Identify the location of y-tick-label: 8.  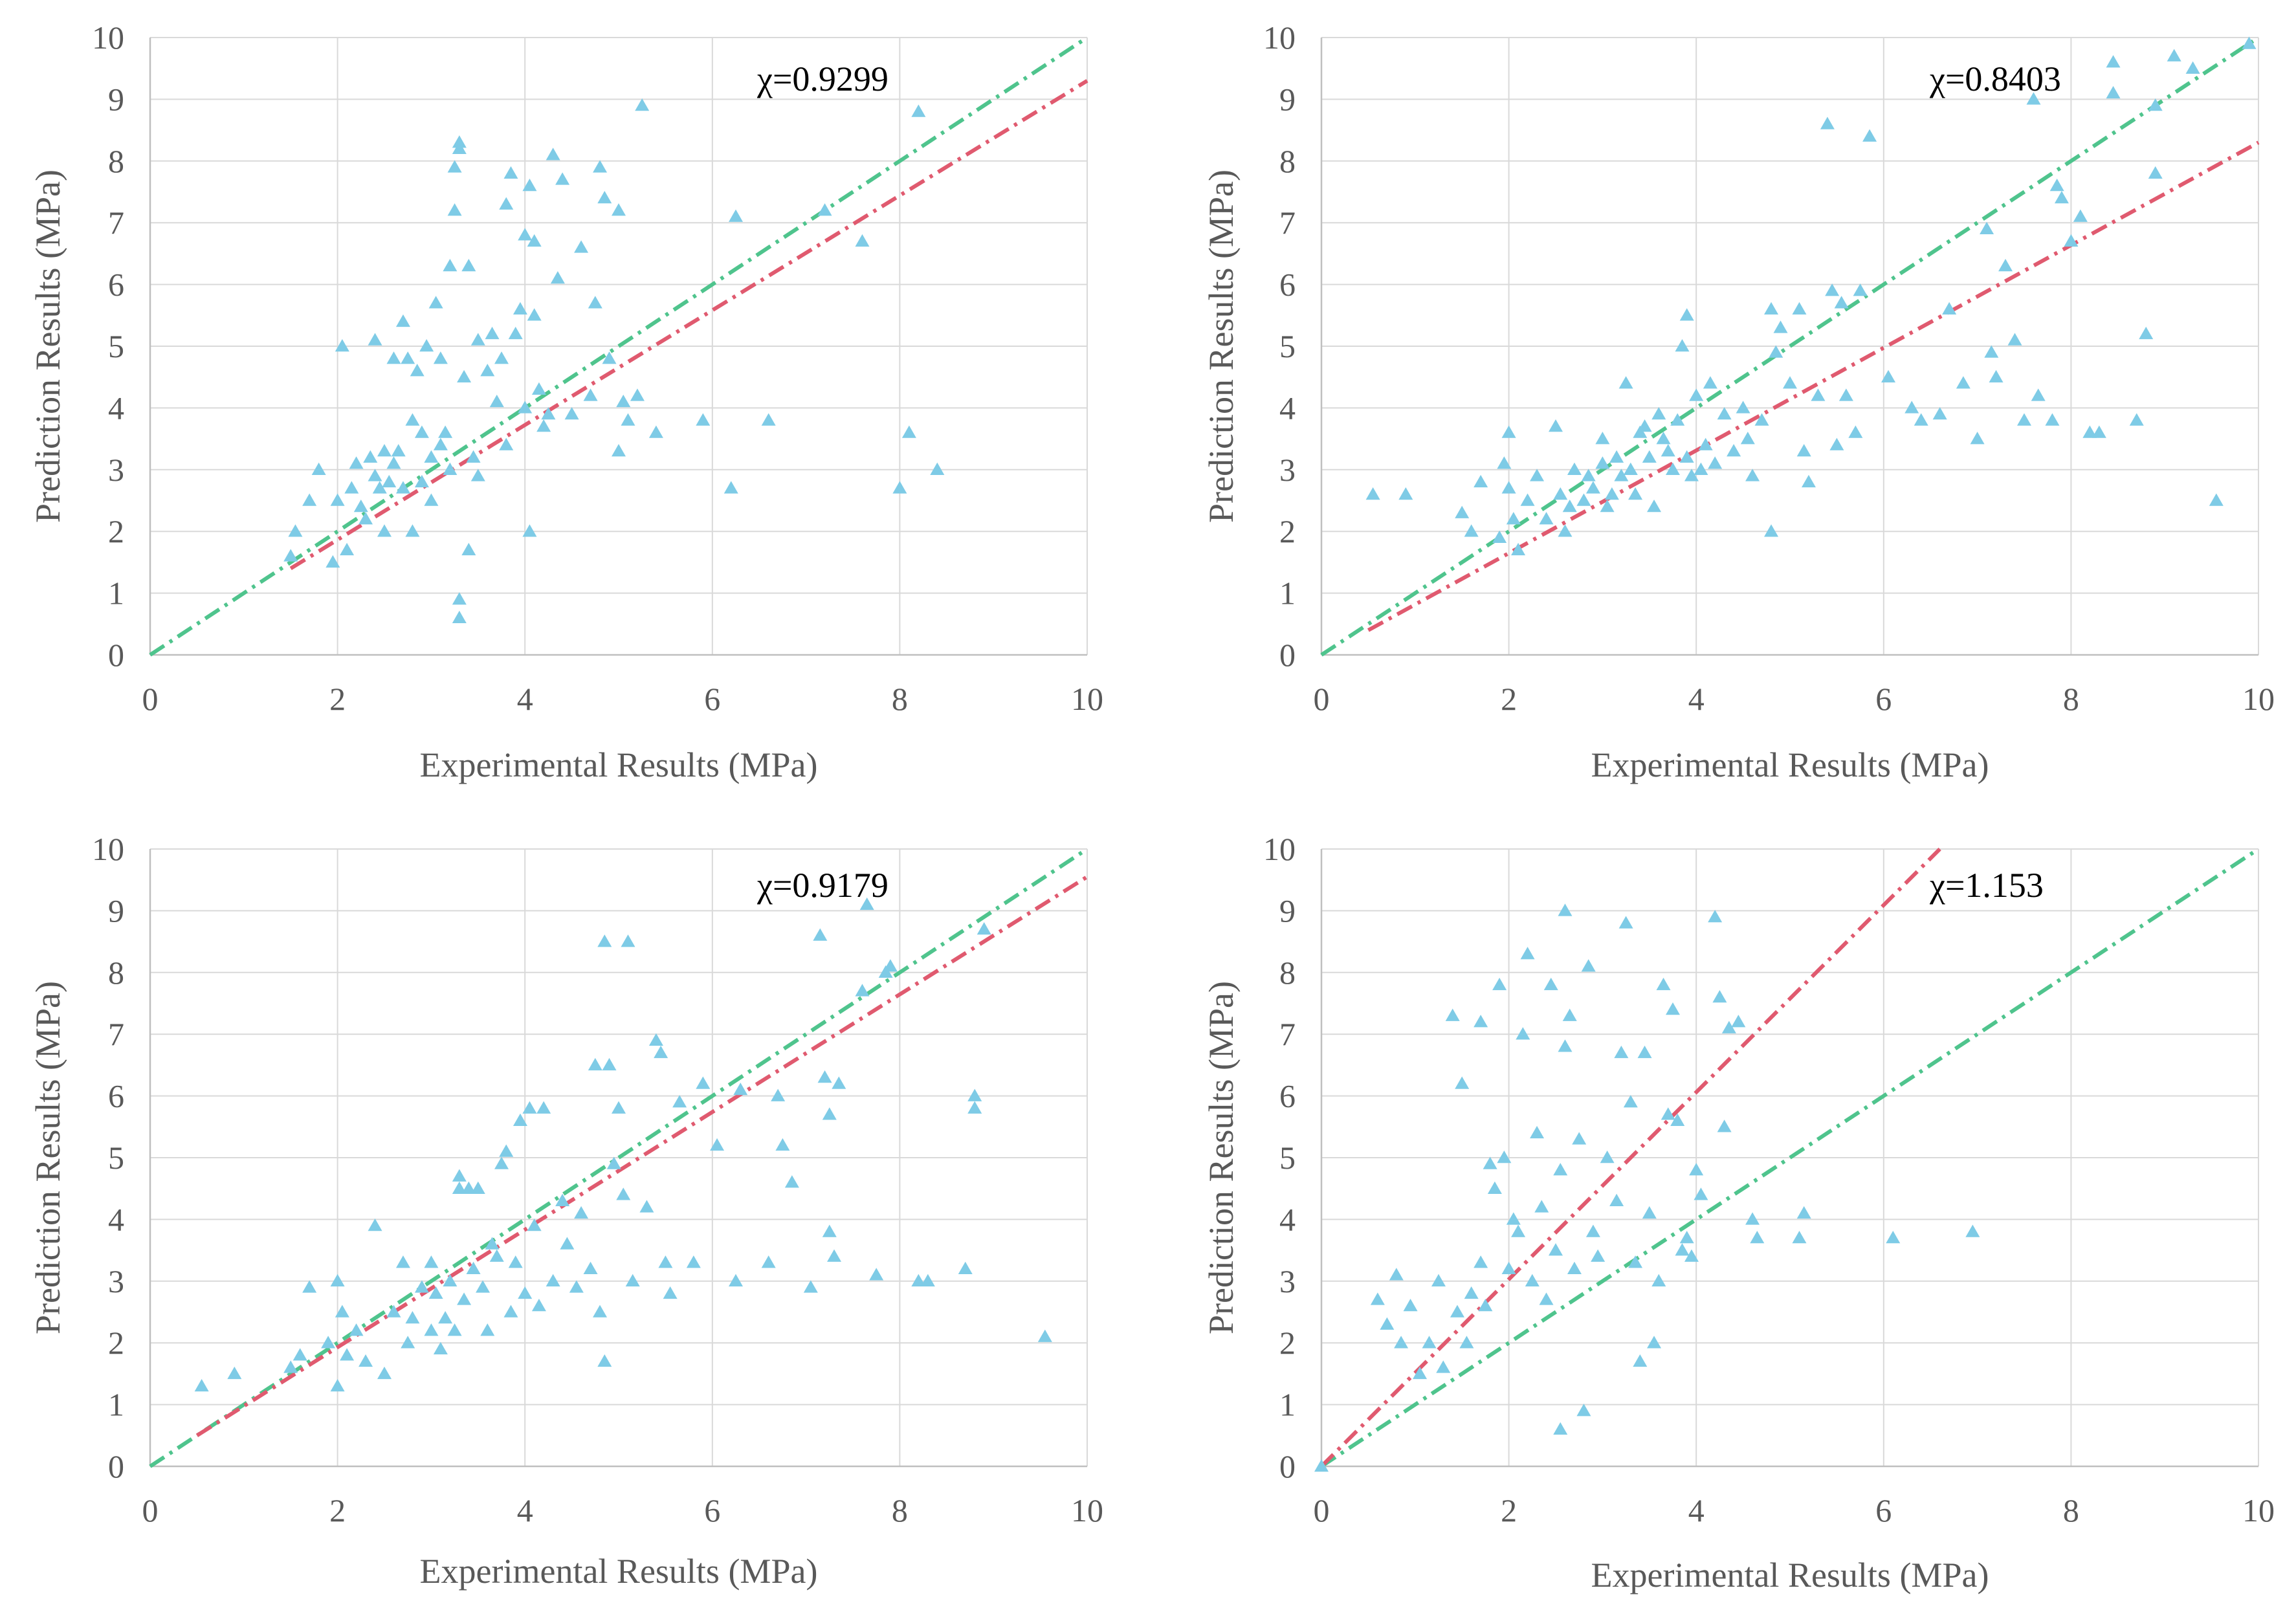
(116, 161).